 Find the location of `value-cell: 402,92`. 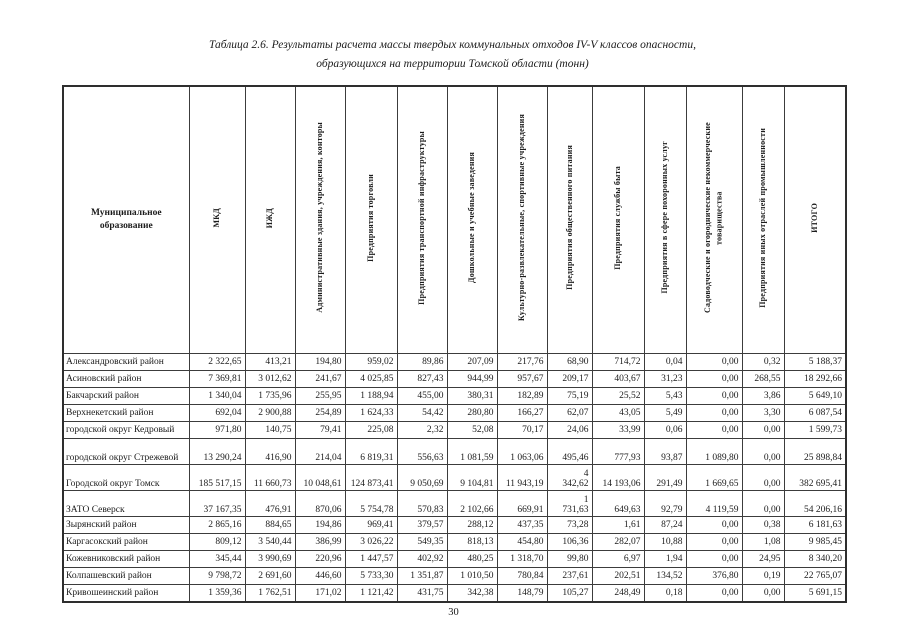

value-cell: 402,92 is located at coordinates (422, 559).